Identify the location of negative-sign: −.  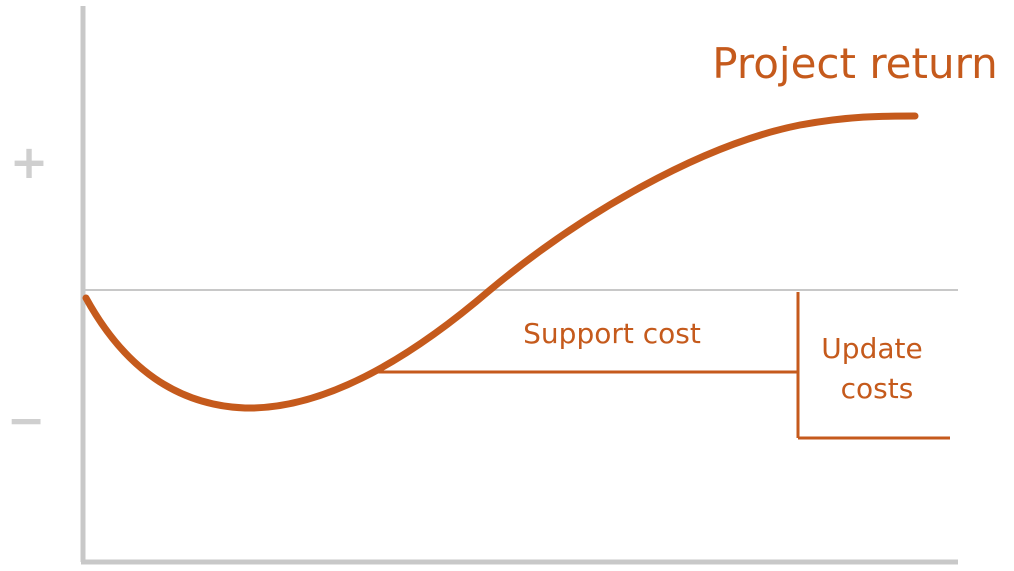
(26, 420).